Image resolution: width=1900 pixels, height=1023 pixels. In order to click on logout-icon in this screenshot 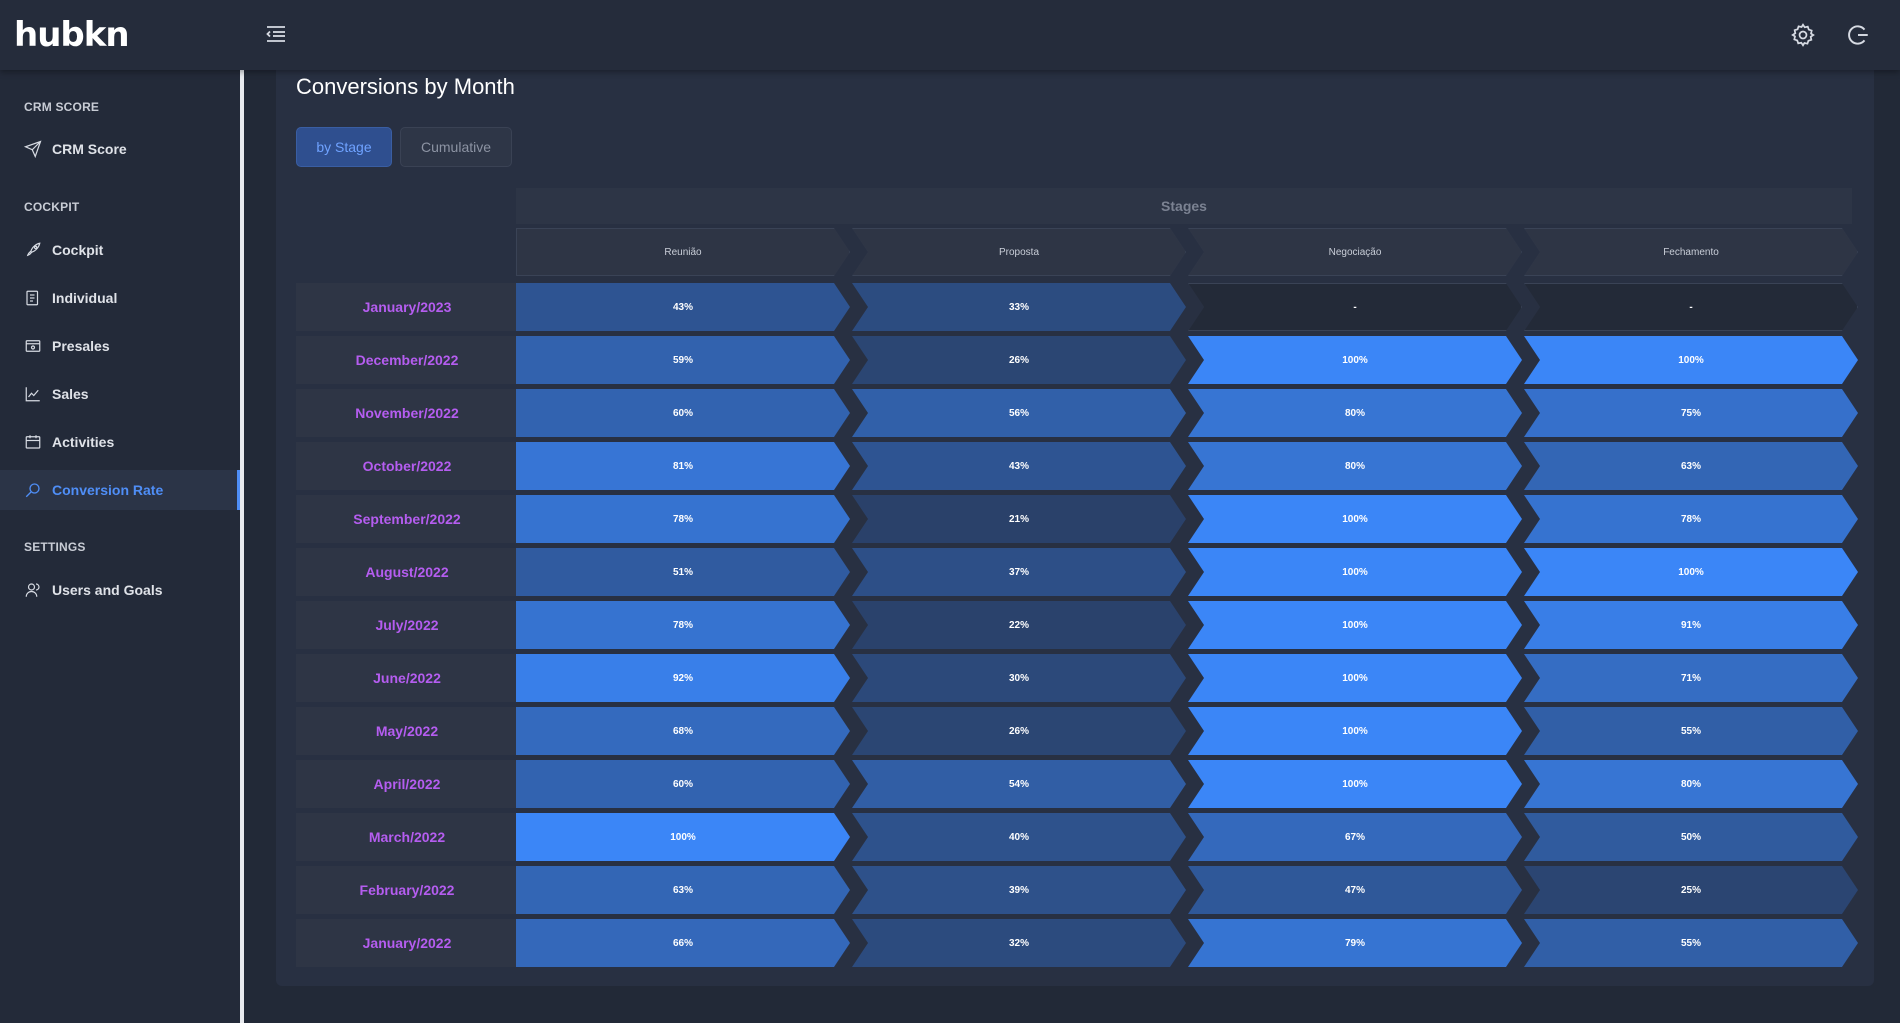, I will do `click(1858, 35)`.